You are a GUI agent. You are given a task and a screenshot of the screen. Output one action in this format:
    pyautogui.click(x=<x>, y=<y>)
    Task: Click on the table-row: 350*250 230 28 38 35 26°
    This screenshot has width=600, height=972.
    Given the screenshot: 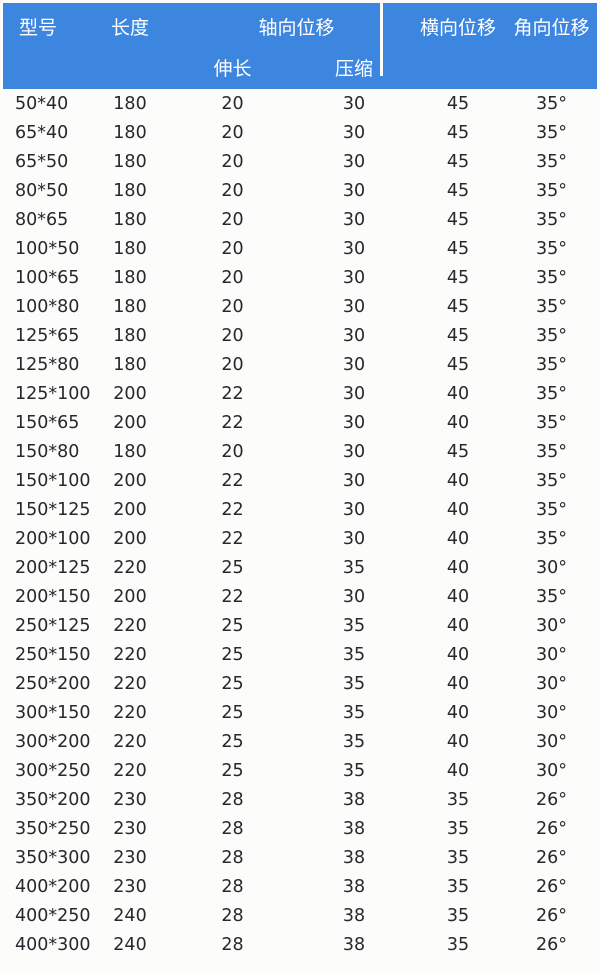 What is the action you would take?
    pyautogui.click(x=300, y=828)
    